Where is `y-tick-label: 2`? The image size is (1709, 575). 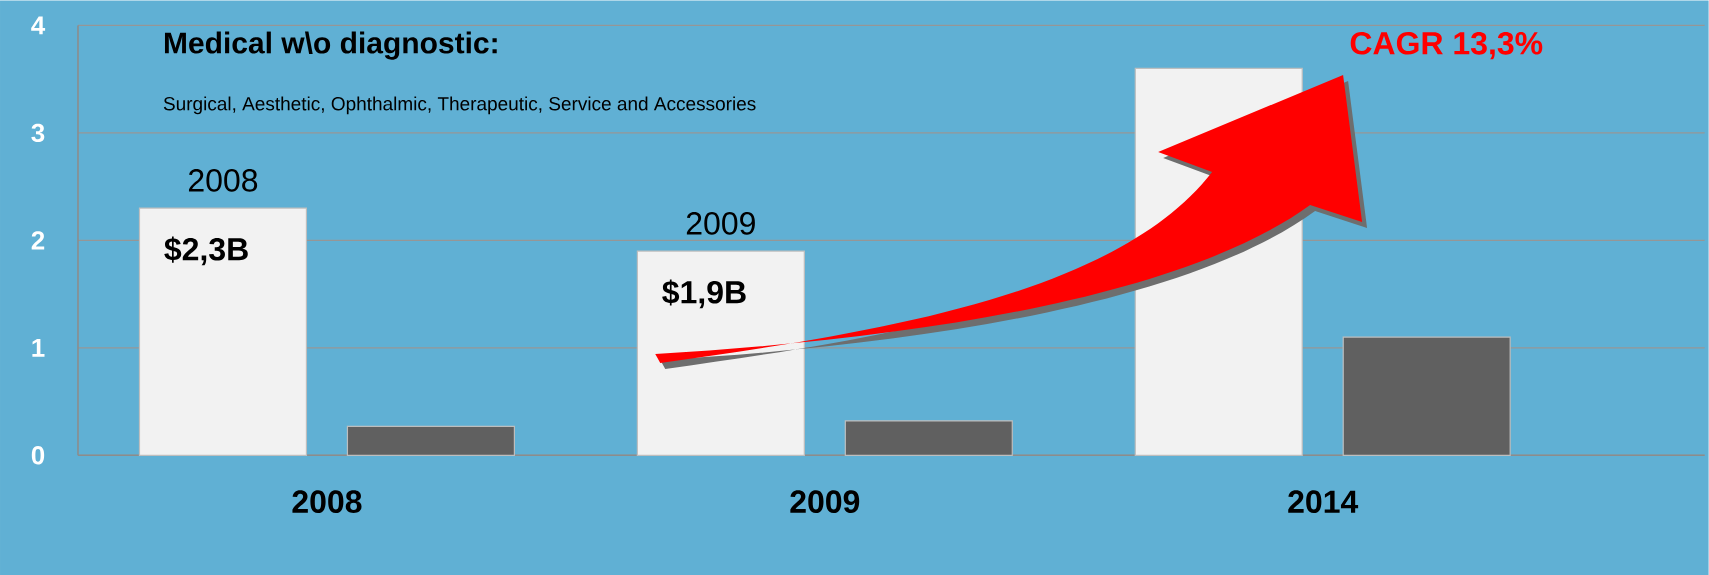
y-tick-label: 2 is located at coordinates (38, 240).